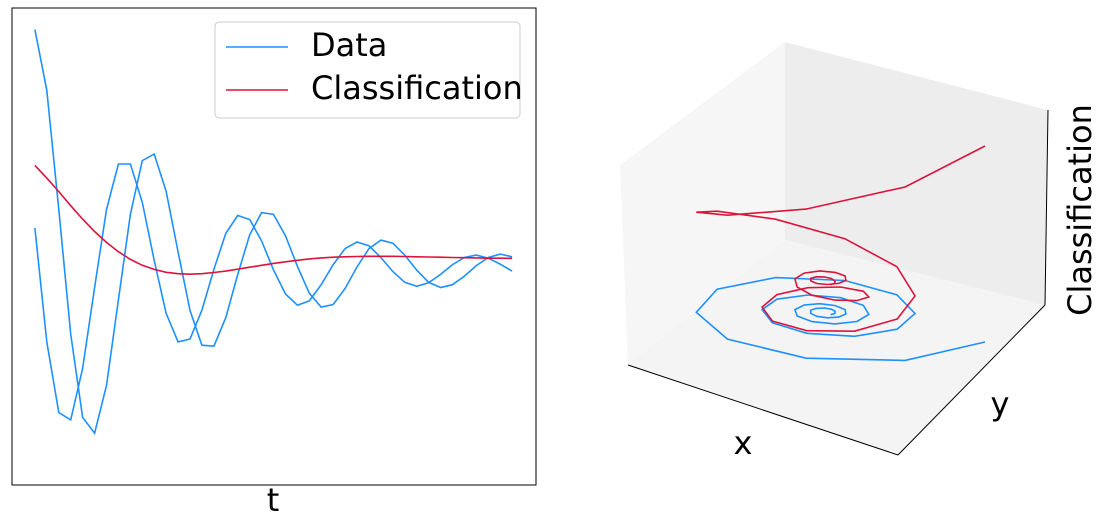  Describe the element at coordinates (841, 239) in the screenshot. I see `classification-3d-line` at that location.